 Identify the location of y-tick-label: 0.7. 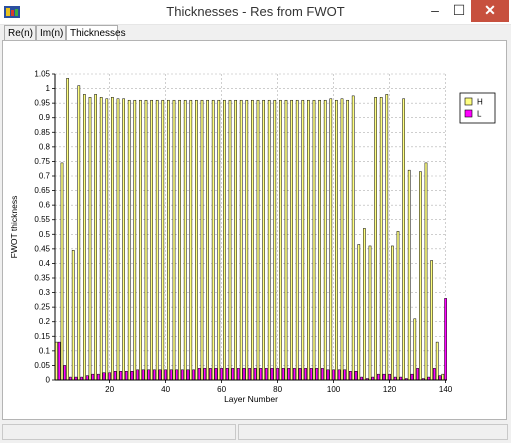
(45, 176).